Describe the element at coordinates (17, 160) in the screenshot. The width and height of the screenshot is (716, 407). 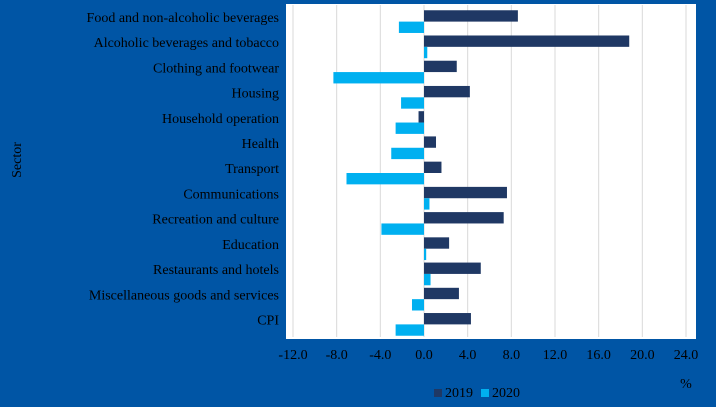
I see `y-axis-label: Sector` at that location.